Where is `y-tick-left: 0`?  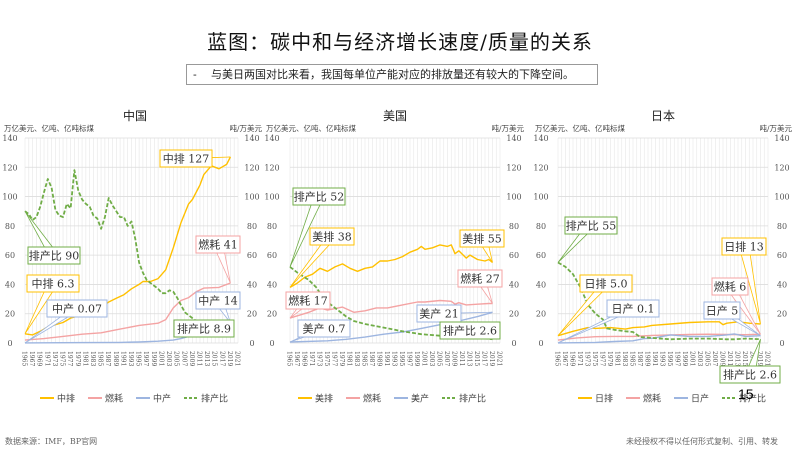 y-tick-left: 0 is located at coordinates (271, 343).